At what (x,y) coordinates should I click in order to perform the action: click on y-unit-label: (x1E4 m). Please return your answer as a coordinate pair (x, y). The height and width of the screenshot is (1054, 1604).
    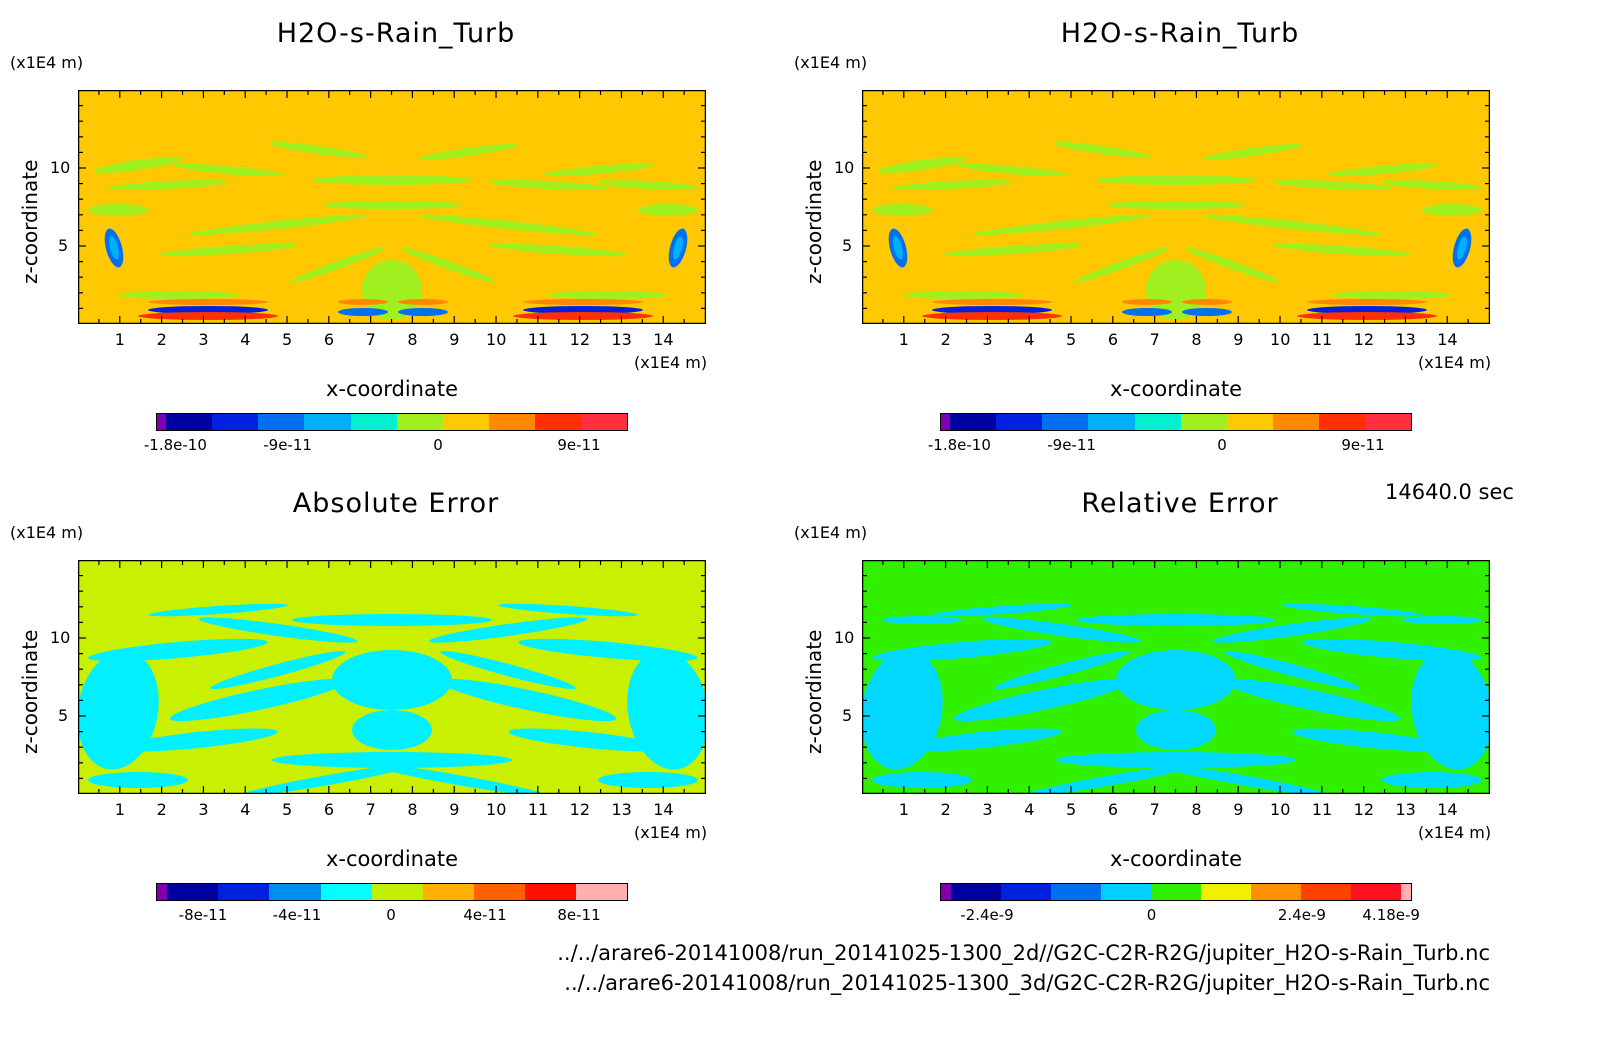
    Looking at the image, I should click on (831, 532).